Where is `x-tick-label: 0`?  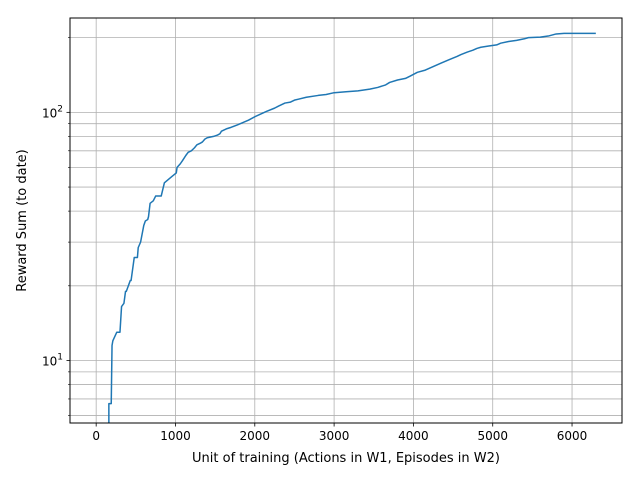 x-tick-label: 0 is located at coordinates (96, 436).